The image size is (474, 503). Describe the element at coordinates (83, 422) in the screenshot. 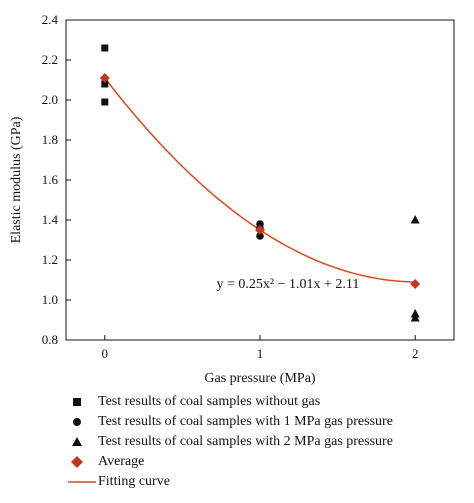

I see `circle-marker-icon` at that location.